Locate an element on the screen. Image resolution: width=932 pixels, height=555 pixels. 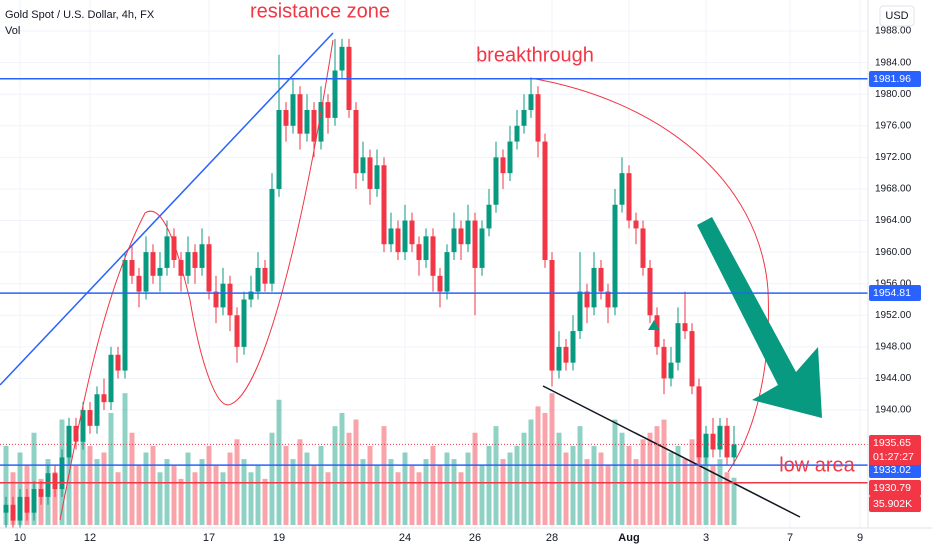
y-tick-label: 1944.00 is located at coordinates (893, 378).